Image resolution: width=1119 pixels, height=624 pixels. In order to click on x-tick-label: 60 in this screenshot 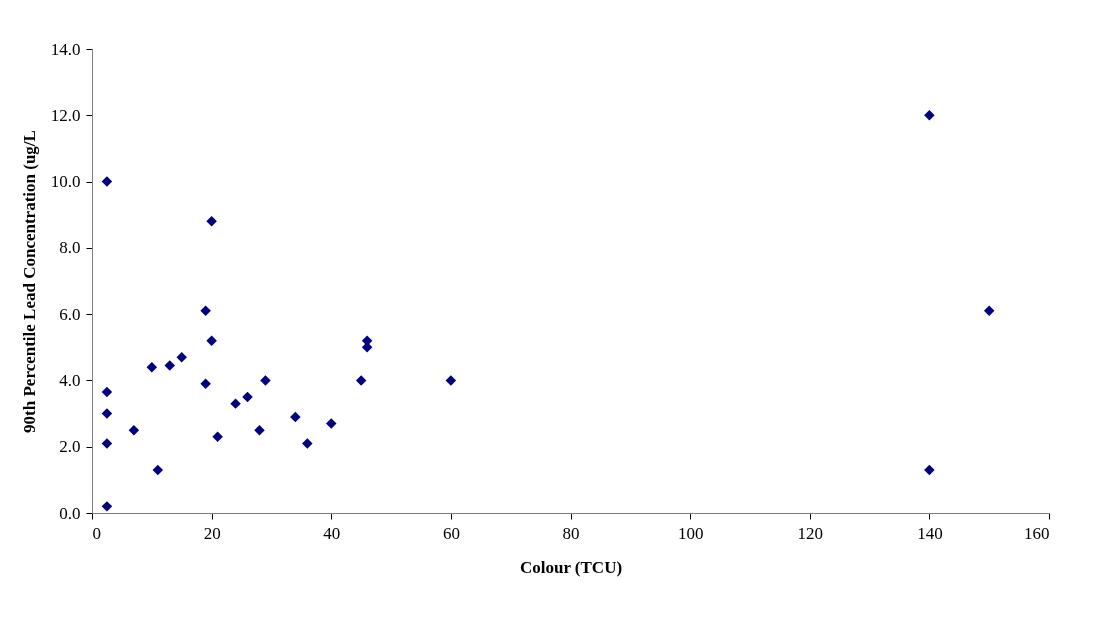, I will do `click(451, 533)`.